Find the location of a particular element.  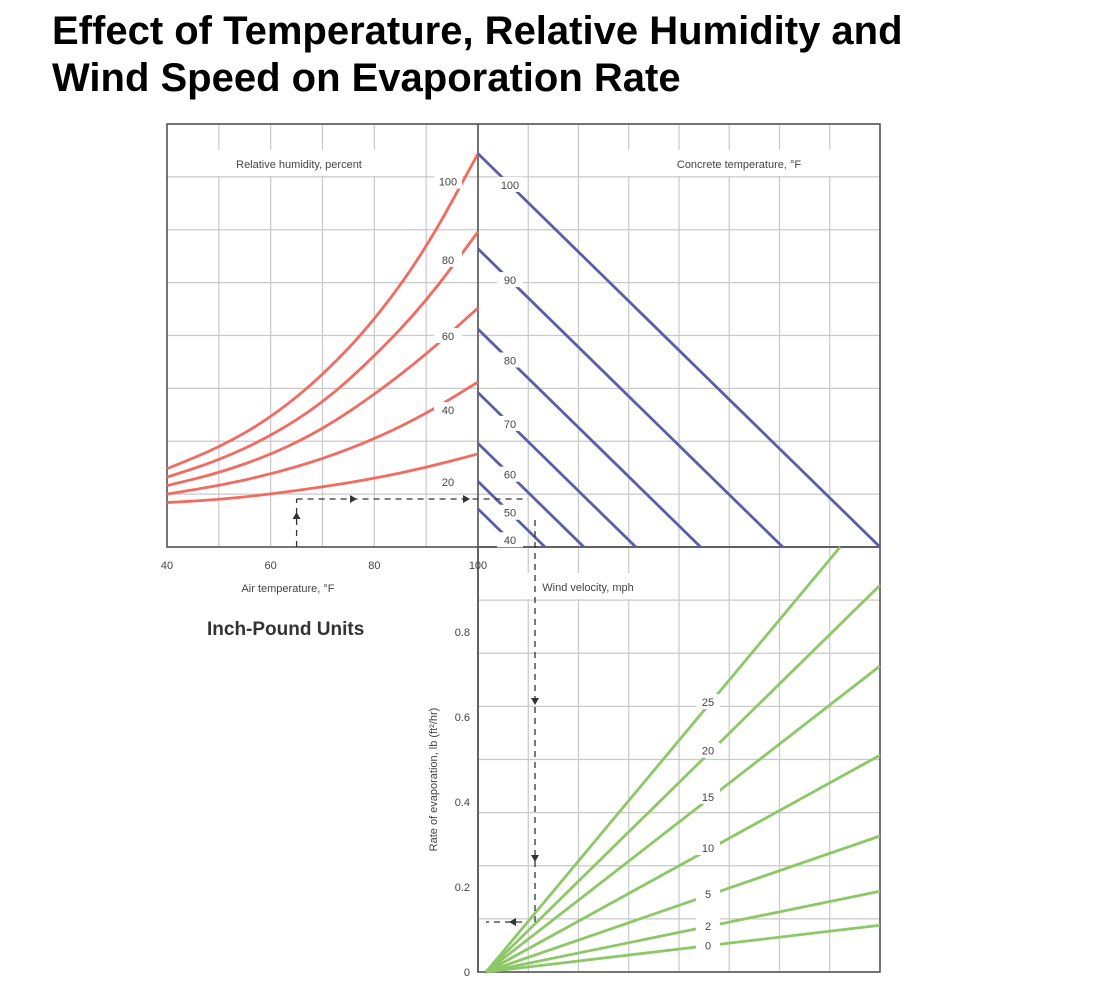

humidity-legend-label: Relative humidity, percent is located at coordinates (299, 165).